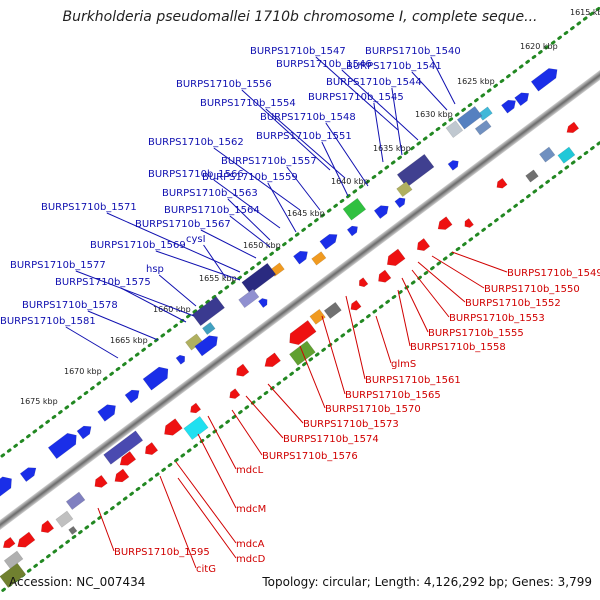  What do you see at coordinates (513, 303) in the screenshot?
I see `label-reverse-gene: BURPS1710b_1552` at bounding box center [513, 303].